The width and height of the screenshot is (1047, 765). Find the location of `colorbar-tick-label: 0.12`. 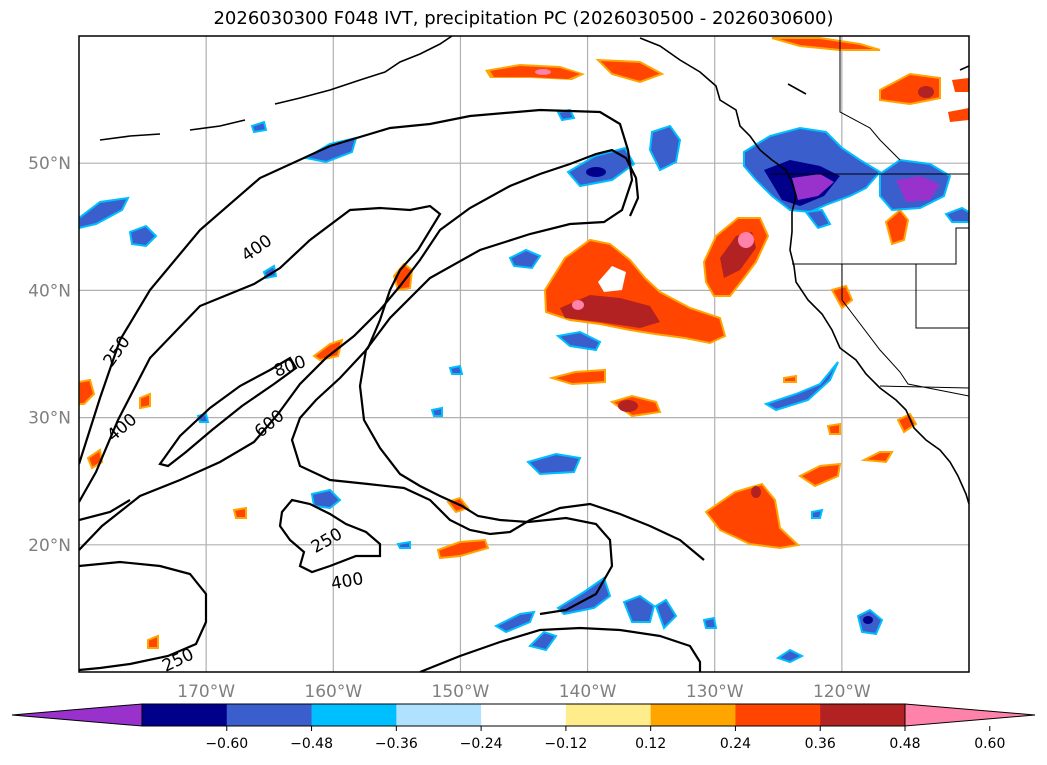

colorbar-tick-label: 0.12 is located at coordinates (650, 744).